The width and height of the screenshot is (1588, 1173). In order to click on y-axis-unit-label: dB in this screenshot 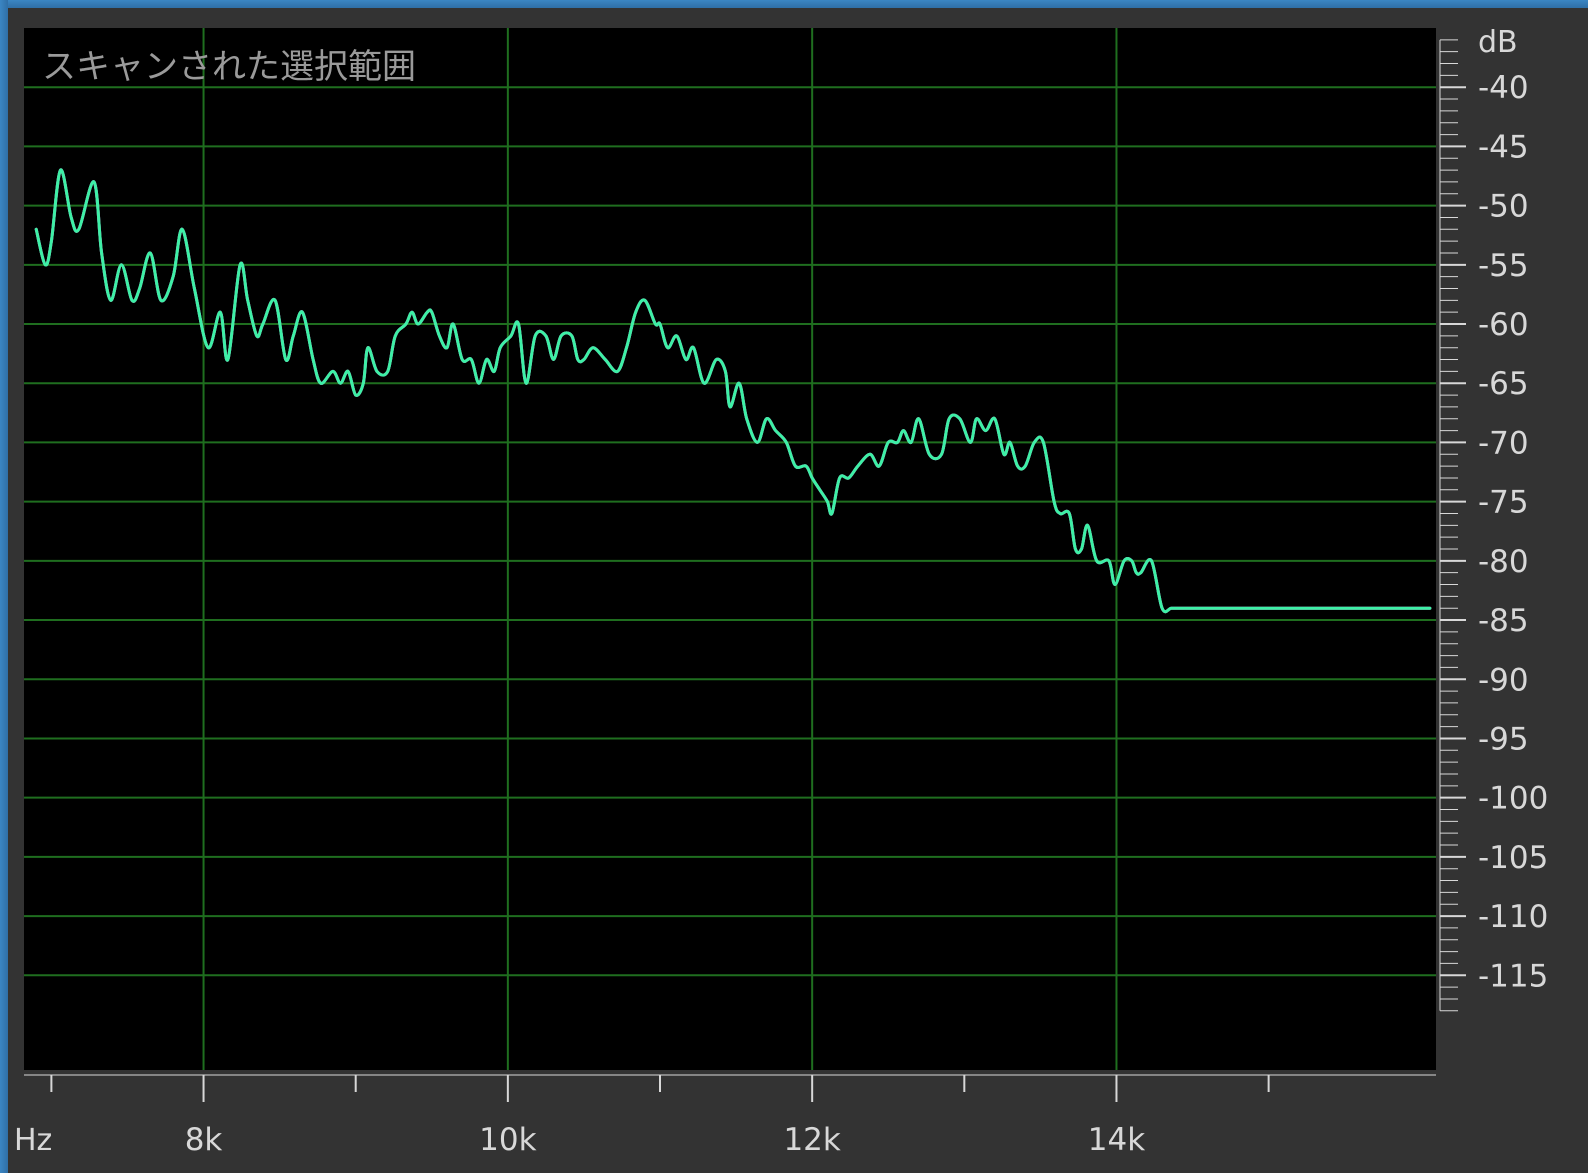, I will do `click(1498, 42)`.